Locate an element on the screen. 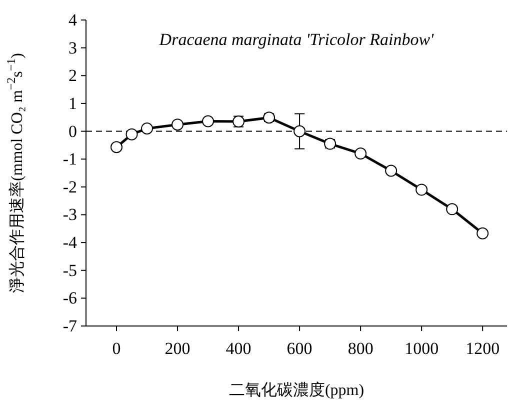 The image size is (510, 408). y-tick-label: -1 is located at coordinates (69, 159).